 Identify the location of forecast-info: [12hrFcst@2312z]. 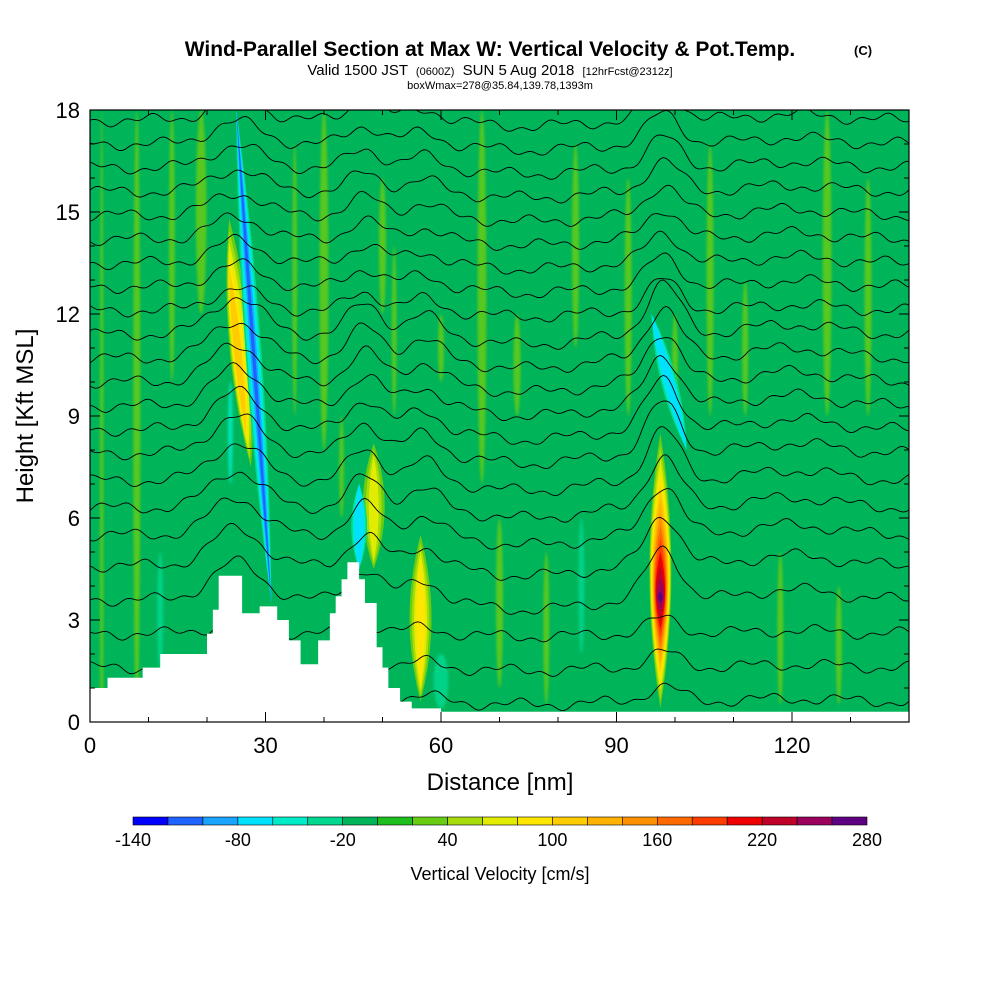
(628, 72).